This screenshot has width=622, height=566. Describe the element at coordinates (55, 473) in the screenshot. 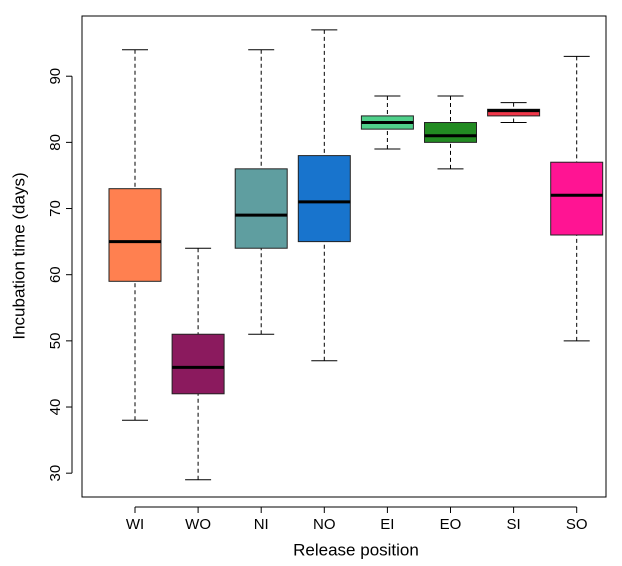

I see `y-tick-label: 30` at that location.